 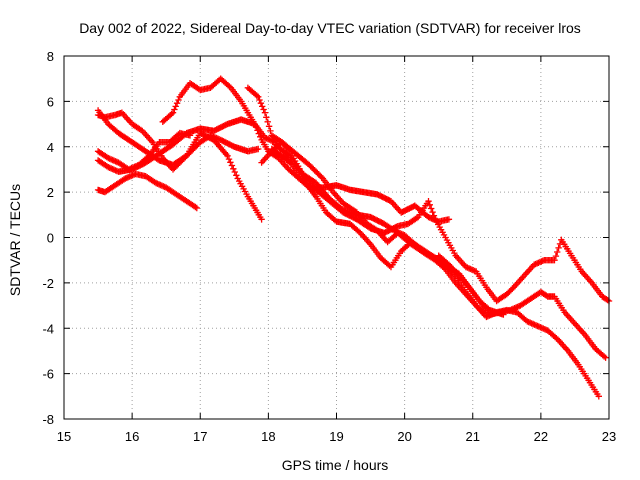 What do you see at coordinates (50, 238) in the screenshot?
I see `y-tick-label: 0` at bounding box center [50, 238].